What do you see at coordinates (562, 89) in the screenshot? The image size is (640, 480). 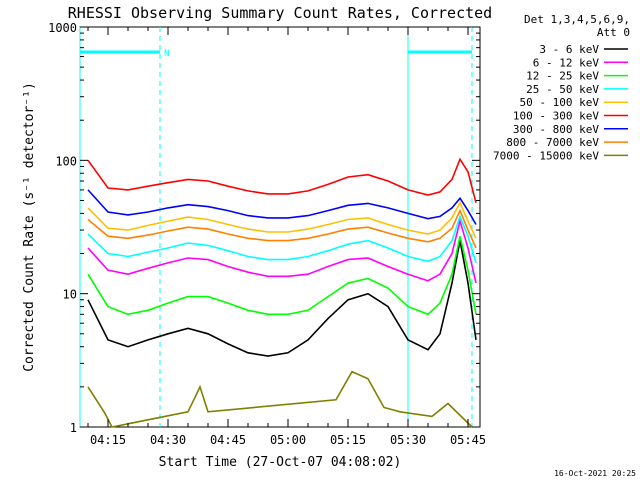 I see `legend-label: 25 - 50 keV` at bounding box center [562, 89].